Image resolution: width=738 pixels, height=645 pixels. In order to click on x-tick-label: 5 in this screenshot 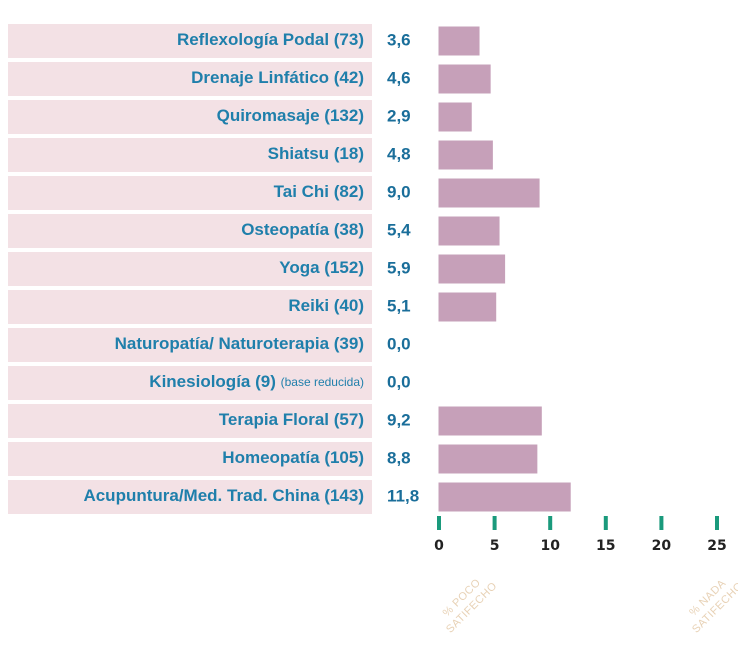, I will do `click(495, 546)`.